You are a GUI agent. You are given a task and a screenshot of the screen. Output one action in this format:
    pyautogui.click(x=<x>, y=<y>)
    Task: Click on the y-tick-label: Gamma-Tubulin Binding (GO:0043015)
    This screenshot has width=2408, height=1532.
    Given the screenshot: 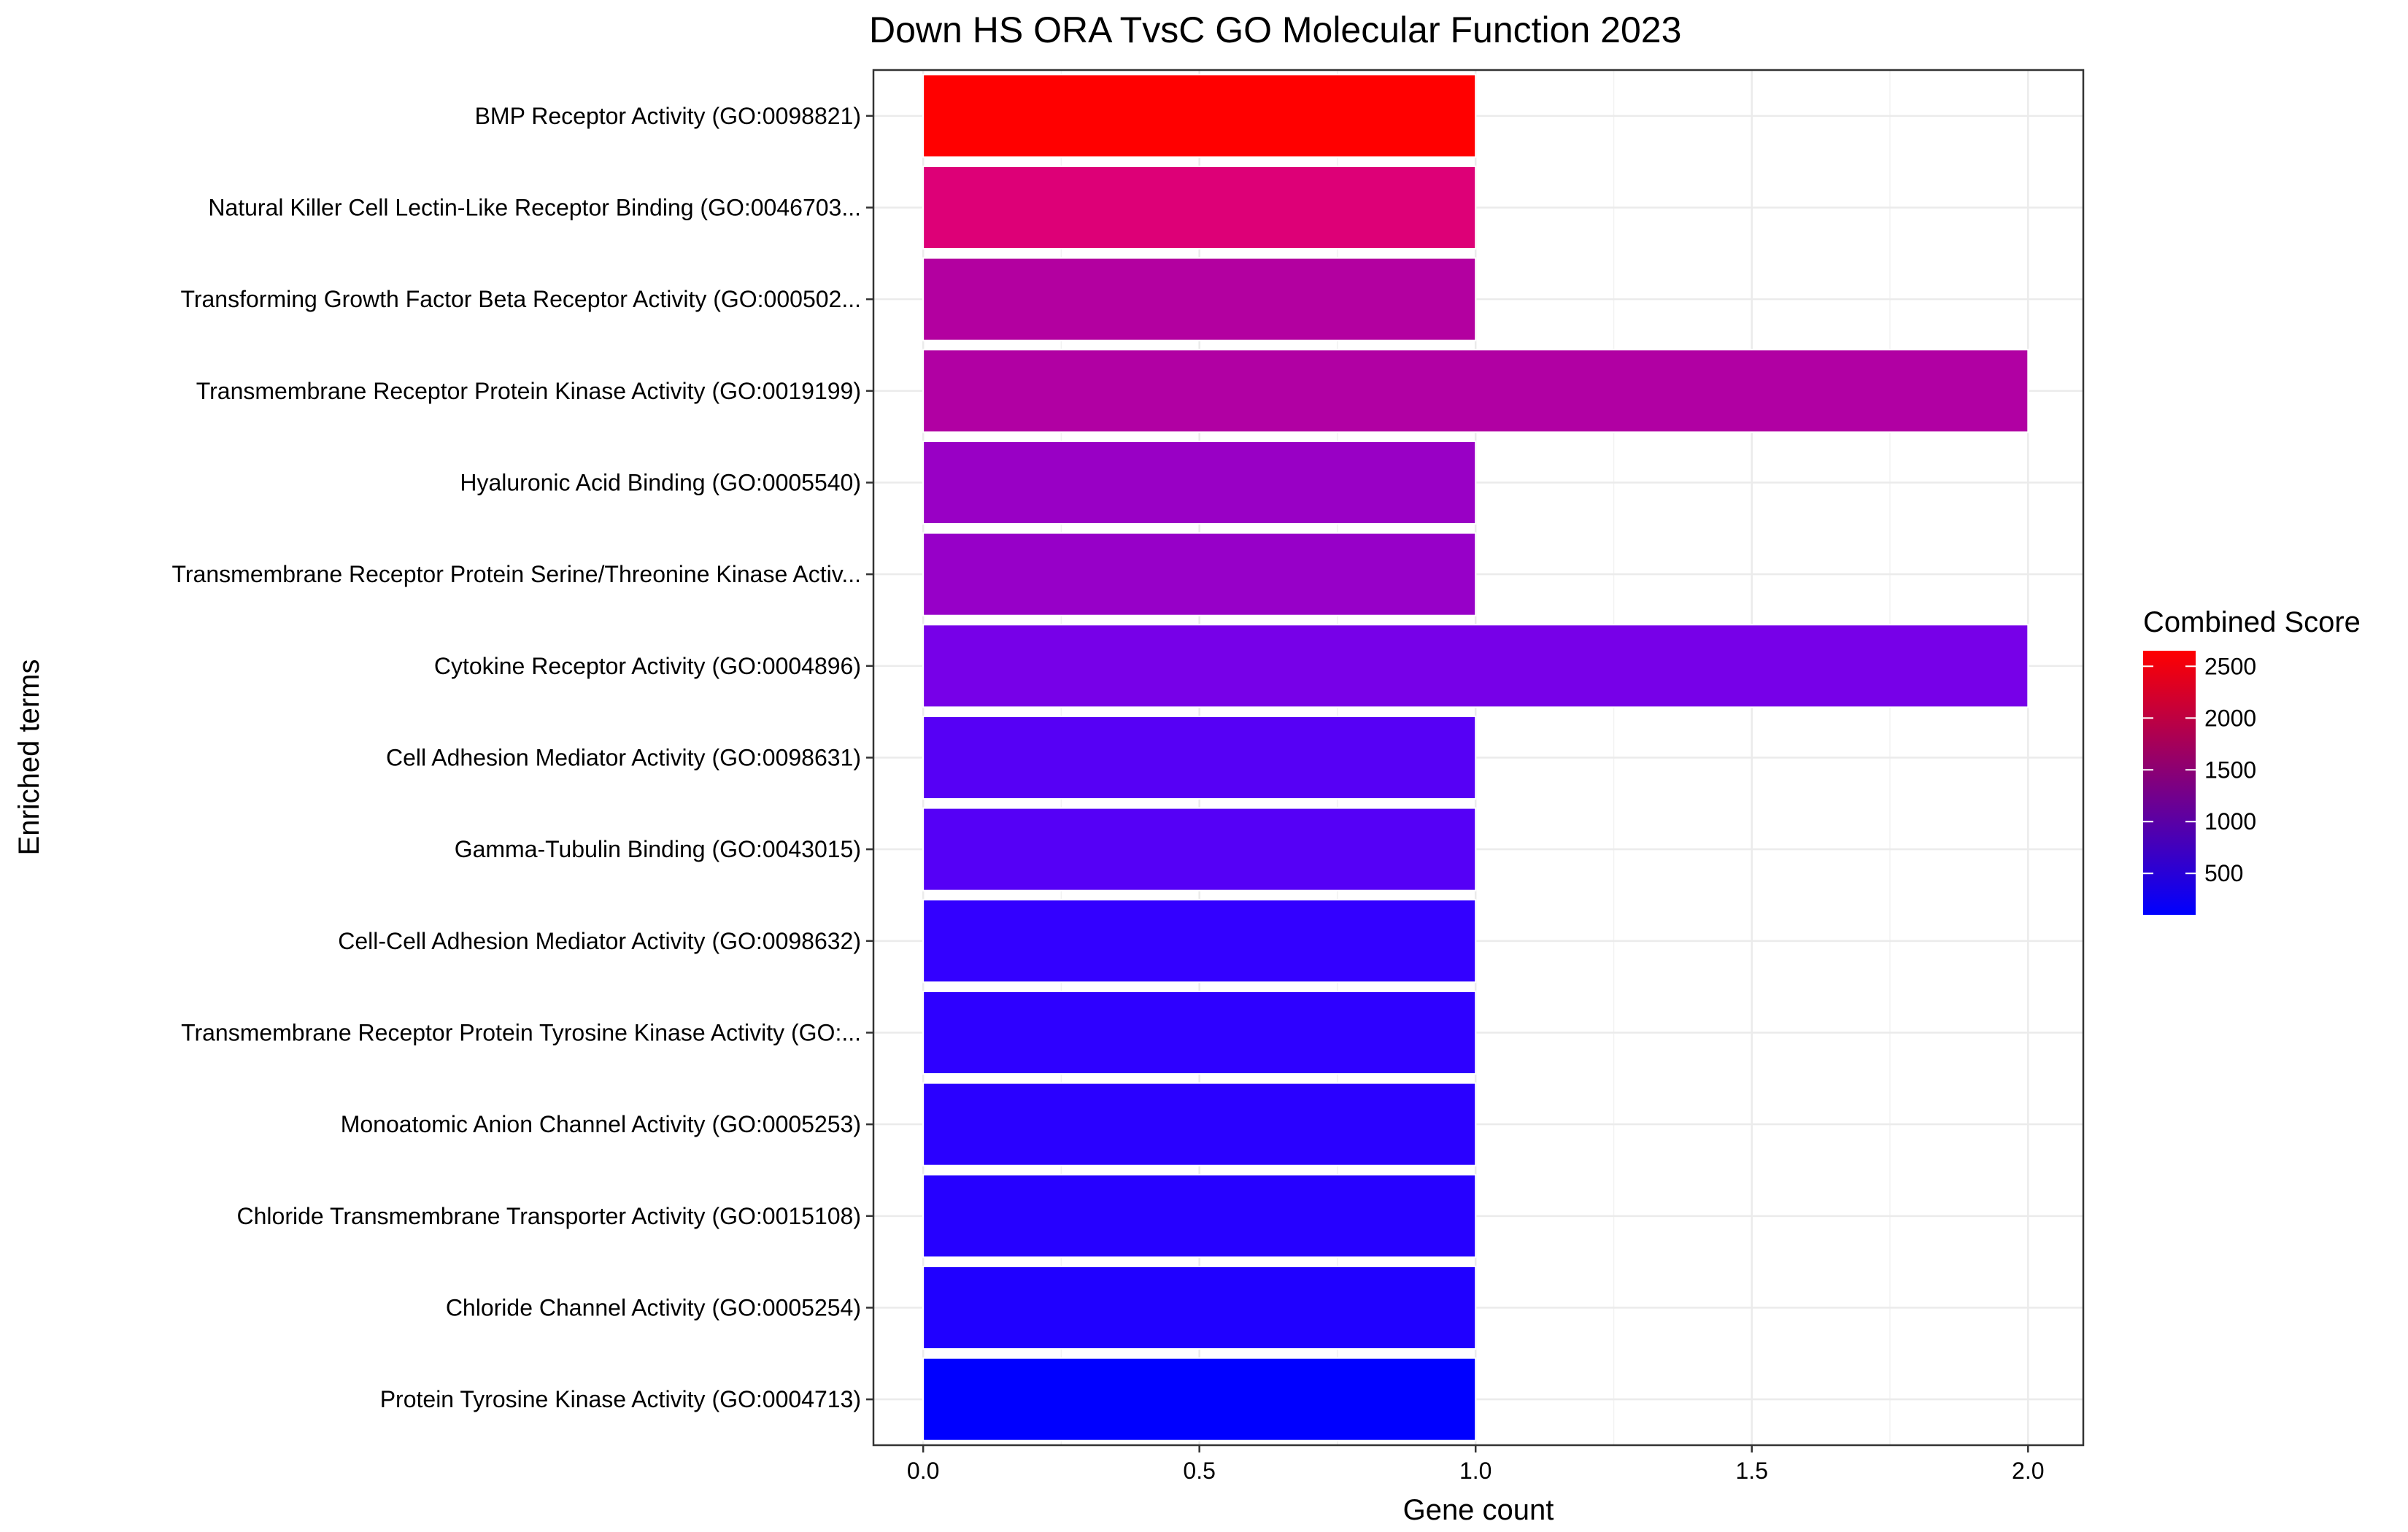 What is the action you would take?
    pyautogui.click(x=658, y=849)
    